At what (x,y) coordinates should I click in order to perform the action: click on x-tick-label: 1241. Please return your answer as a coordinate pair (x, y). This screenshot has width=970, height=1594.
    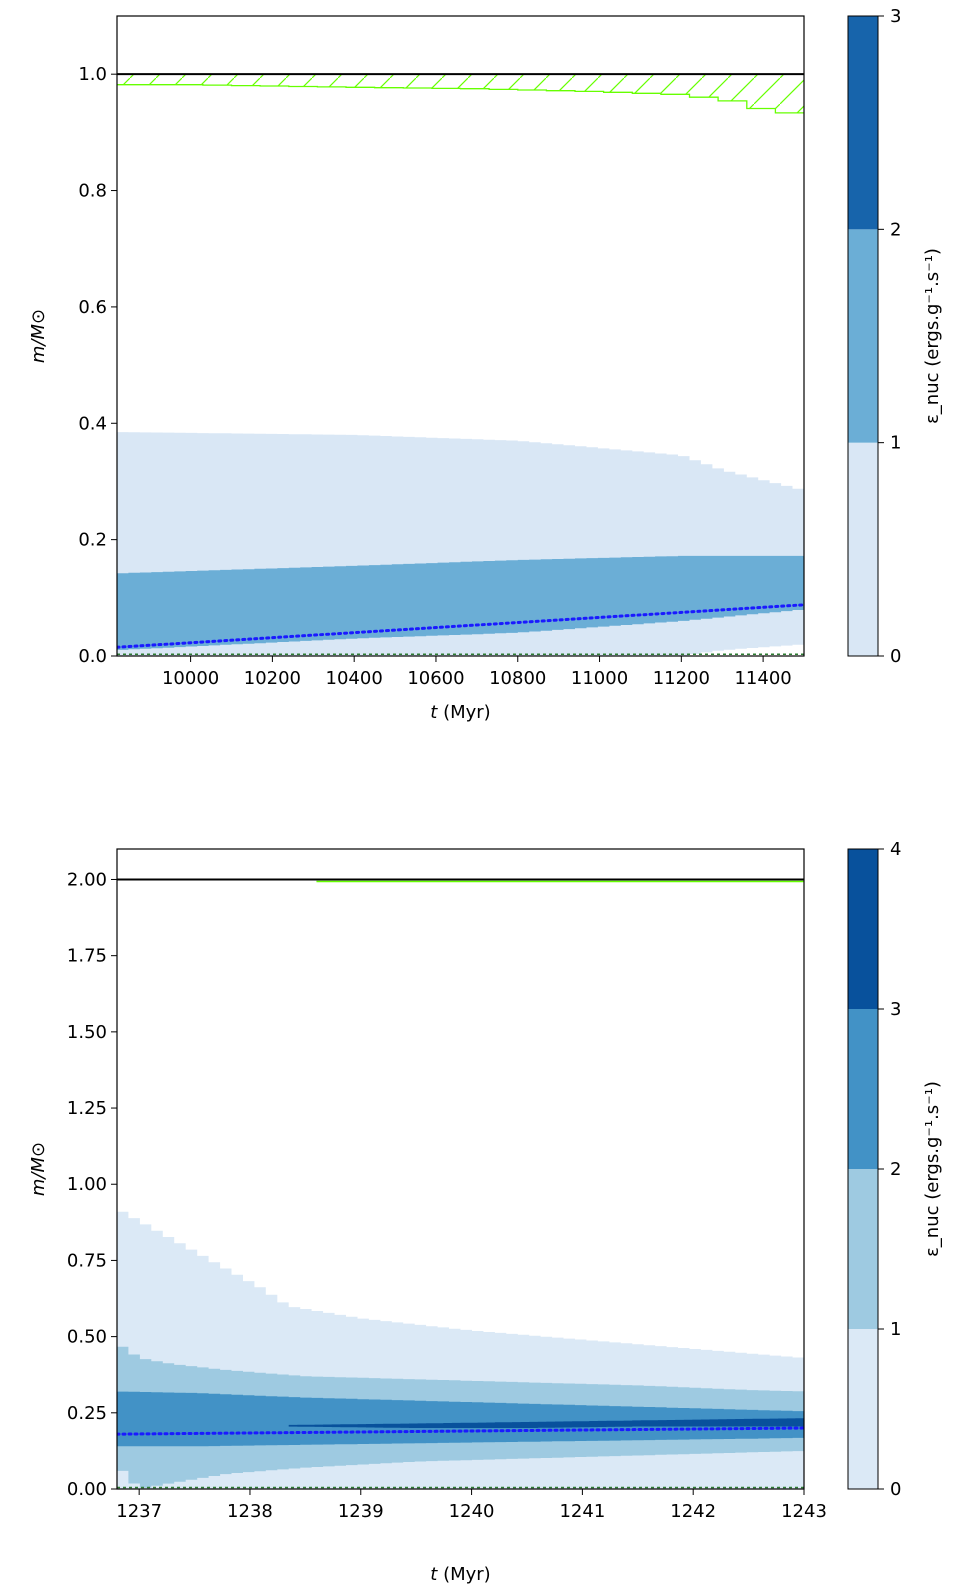
    Looking at the image, I should click on (582, 1511).